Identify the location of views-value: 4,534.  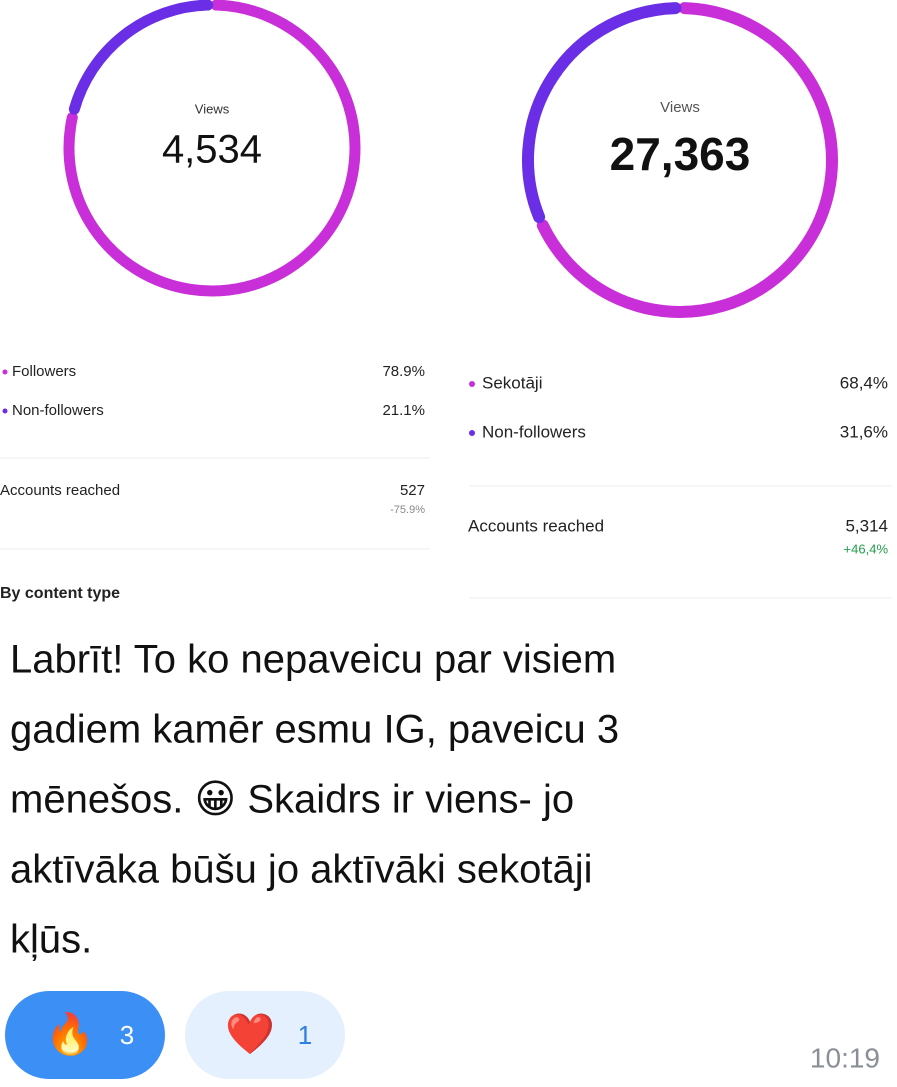
(212, 150).